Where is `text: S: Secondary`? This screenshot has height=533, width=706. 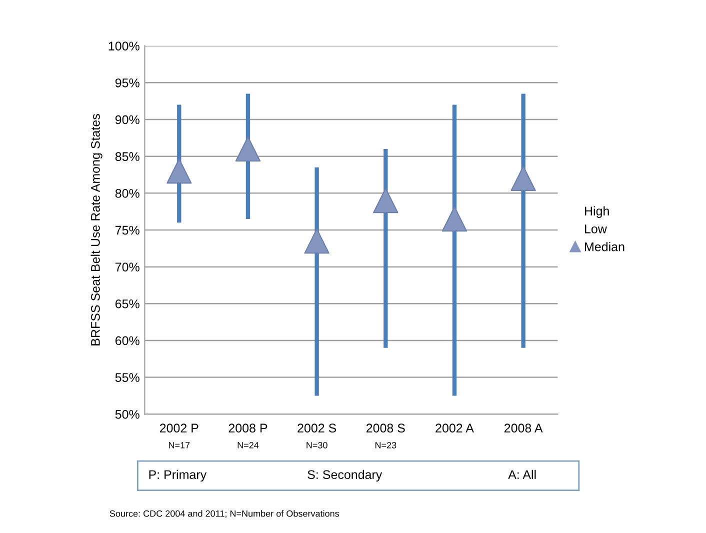 text: S: Secondary is located at coordinates (345, 476).